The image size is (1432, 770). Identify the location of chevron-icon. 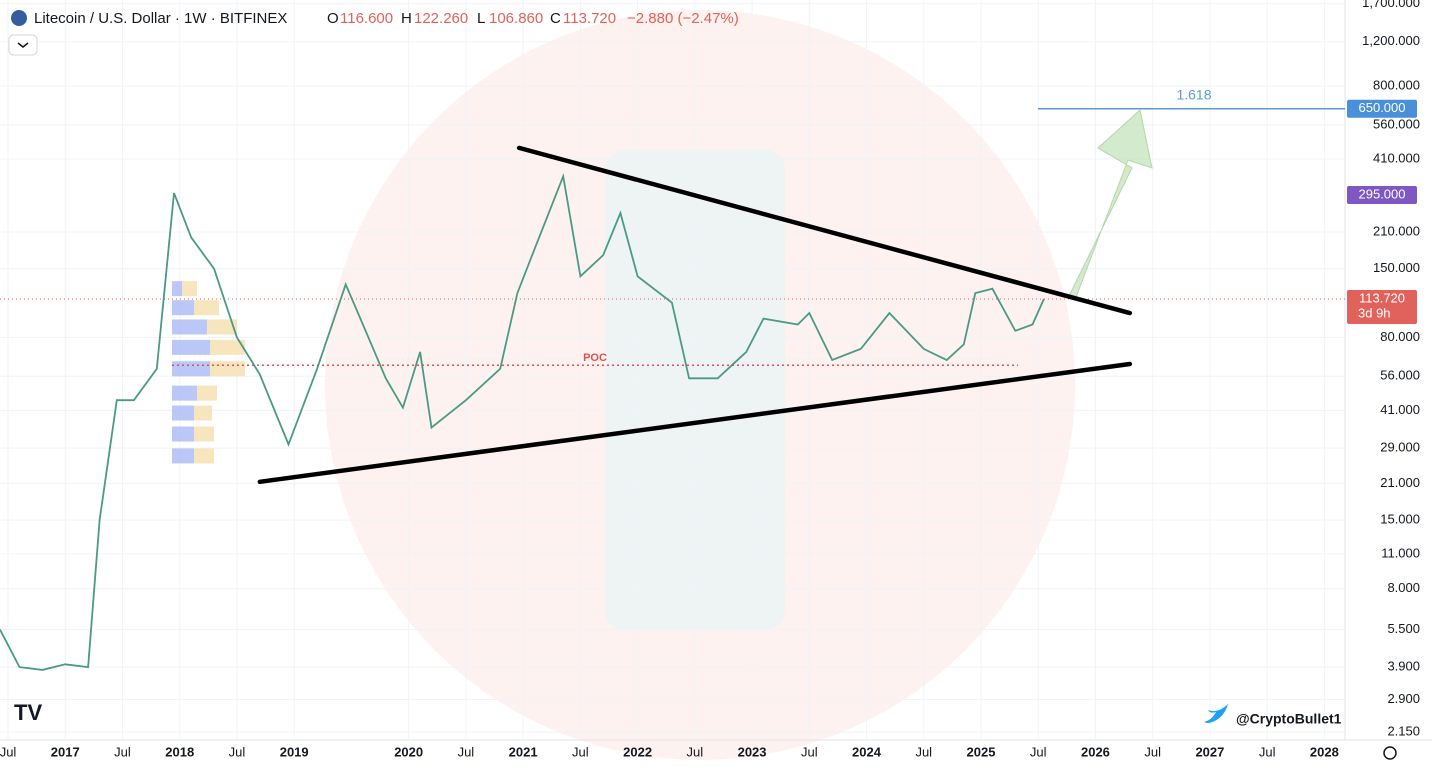
(23, 45).